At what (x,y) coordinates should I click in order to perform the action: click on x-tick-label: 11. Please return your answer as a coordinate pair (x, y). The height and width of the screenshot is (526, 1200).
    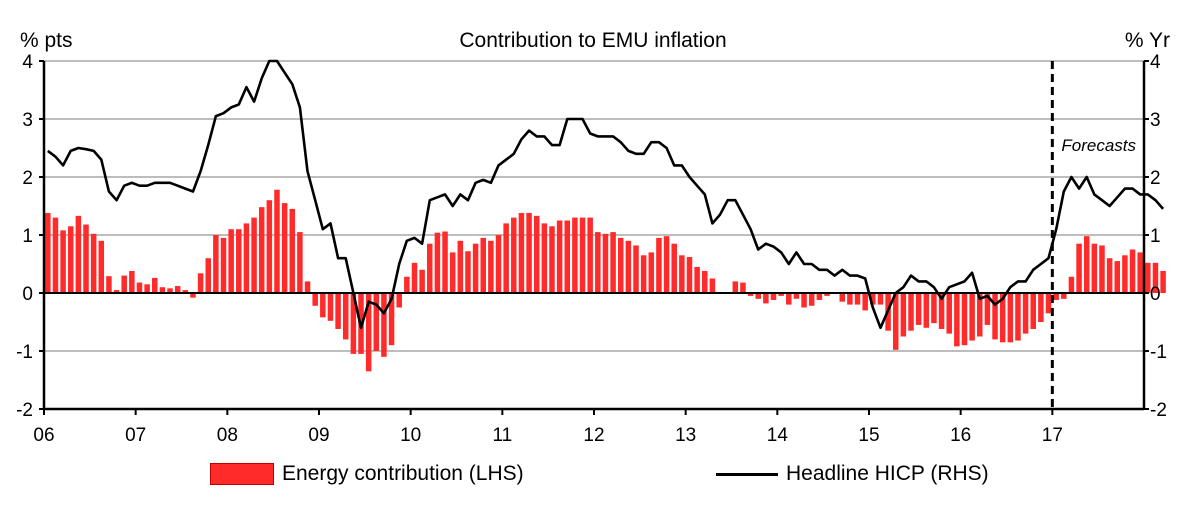
    Looking at the image, I should click on (502, 435).